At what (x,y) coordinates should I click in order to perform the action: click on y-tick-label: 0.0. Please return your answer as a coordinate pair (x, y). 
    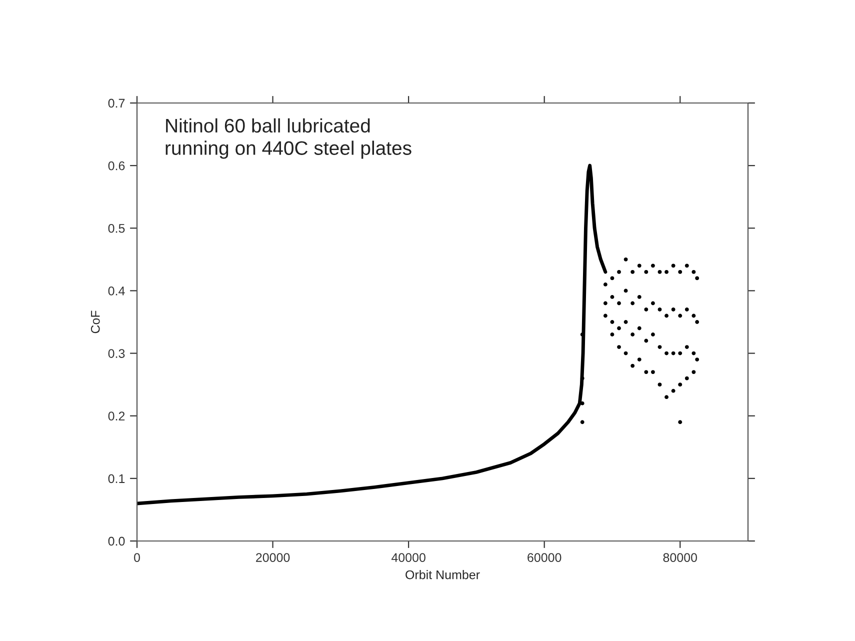
    Looking at the image, I should click on (116, 541).